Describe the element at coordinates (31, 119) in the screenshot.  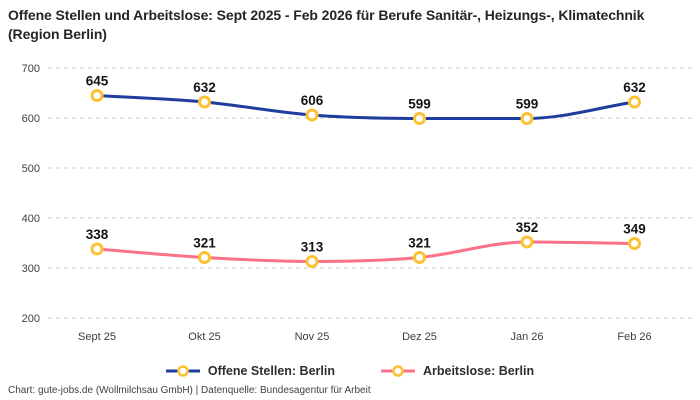
I see `y-tick-label: 600` at that location.